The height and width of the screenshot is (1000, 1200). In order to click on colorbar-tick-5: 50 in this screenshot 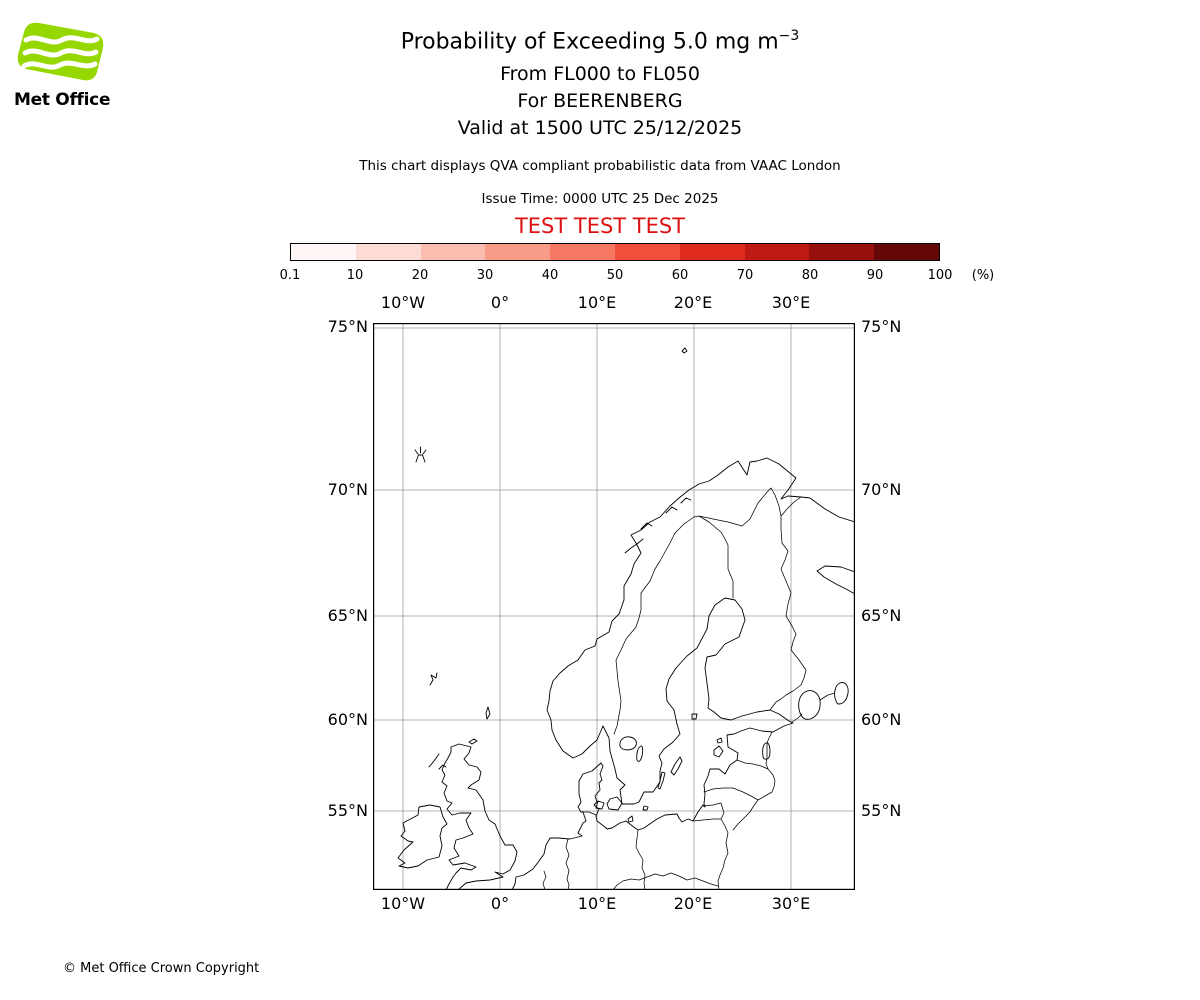, I will do `click(615, 275)`.